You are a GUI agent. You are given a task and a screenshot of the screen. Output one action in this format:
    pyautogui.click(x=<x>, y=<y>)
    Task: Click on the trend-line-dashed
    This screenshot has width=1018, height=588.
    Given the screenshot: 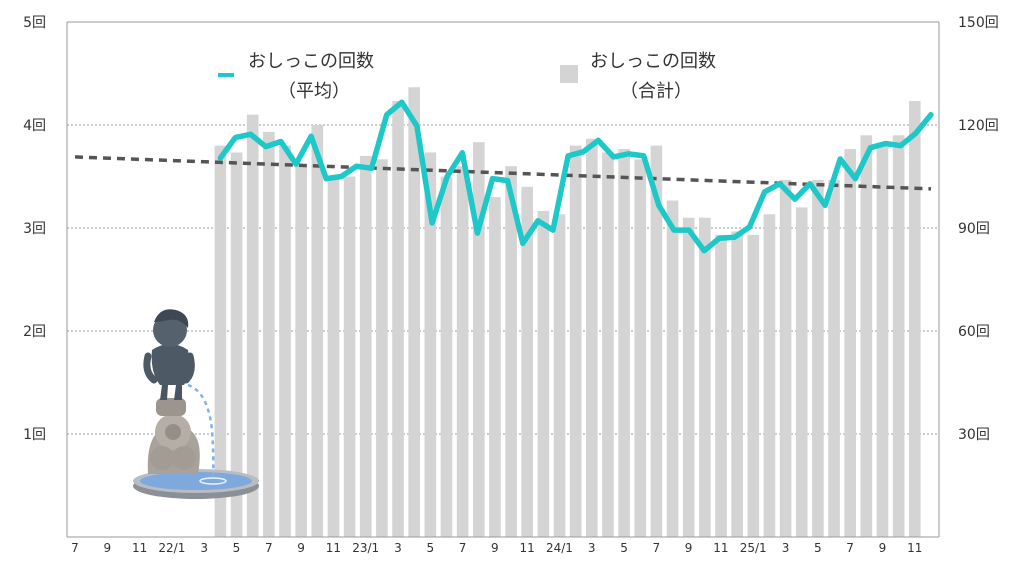 What is the action you would take?
    pyautogui.click(x=503, y=173)
    